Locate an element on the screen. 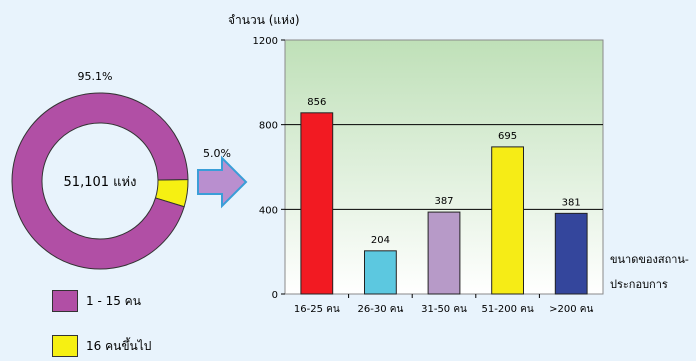  legend-item-16-plus: 16 คนขึ้นไป is located at coordinates (101, 346).